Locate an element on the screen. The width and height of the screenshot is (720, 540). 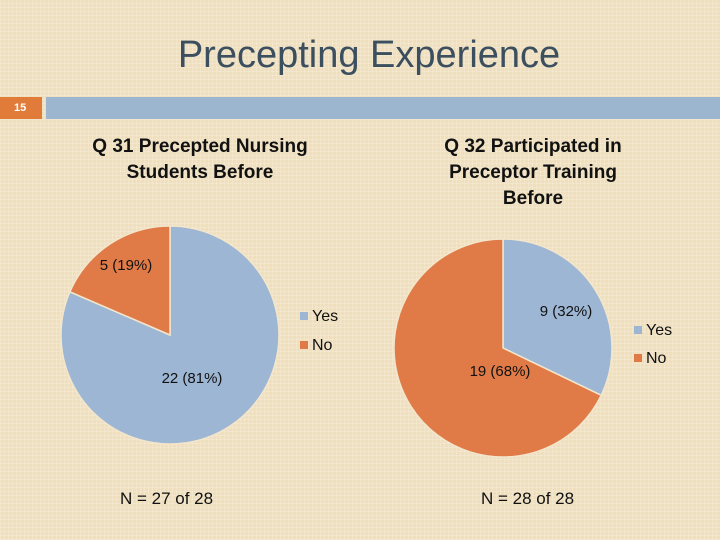
chart-2-slice-yes is located at coordinates (557, 317).